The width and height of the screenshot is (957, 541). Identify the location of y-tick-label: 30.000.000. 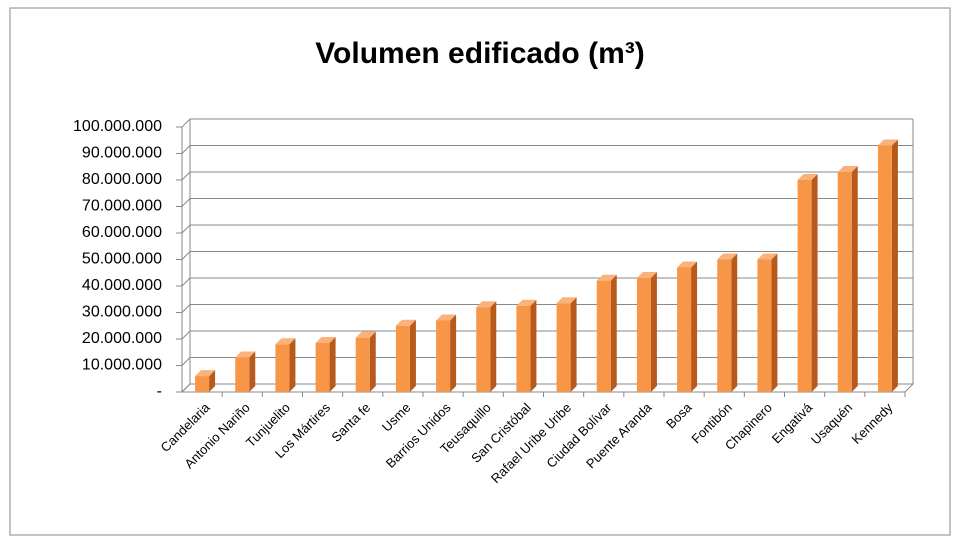
(122, 312).